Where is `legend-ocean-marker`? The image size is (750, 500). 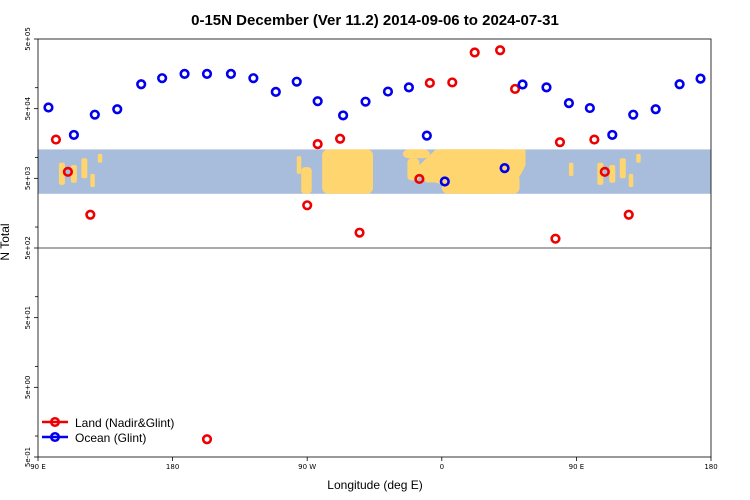 legend-ocean-marker is located at coordinates (55, 437).